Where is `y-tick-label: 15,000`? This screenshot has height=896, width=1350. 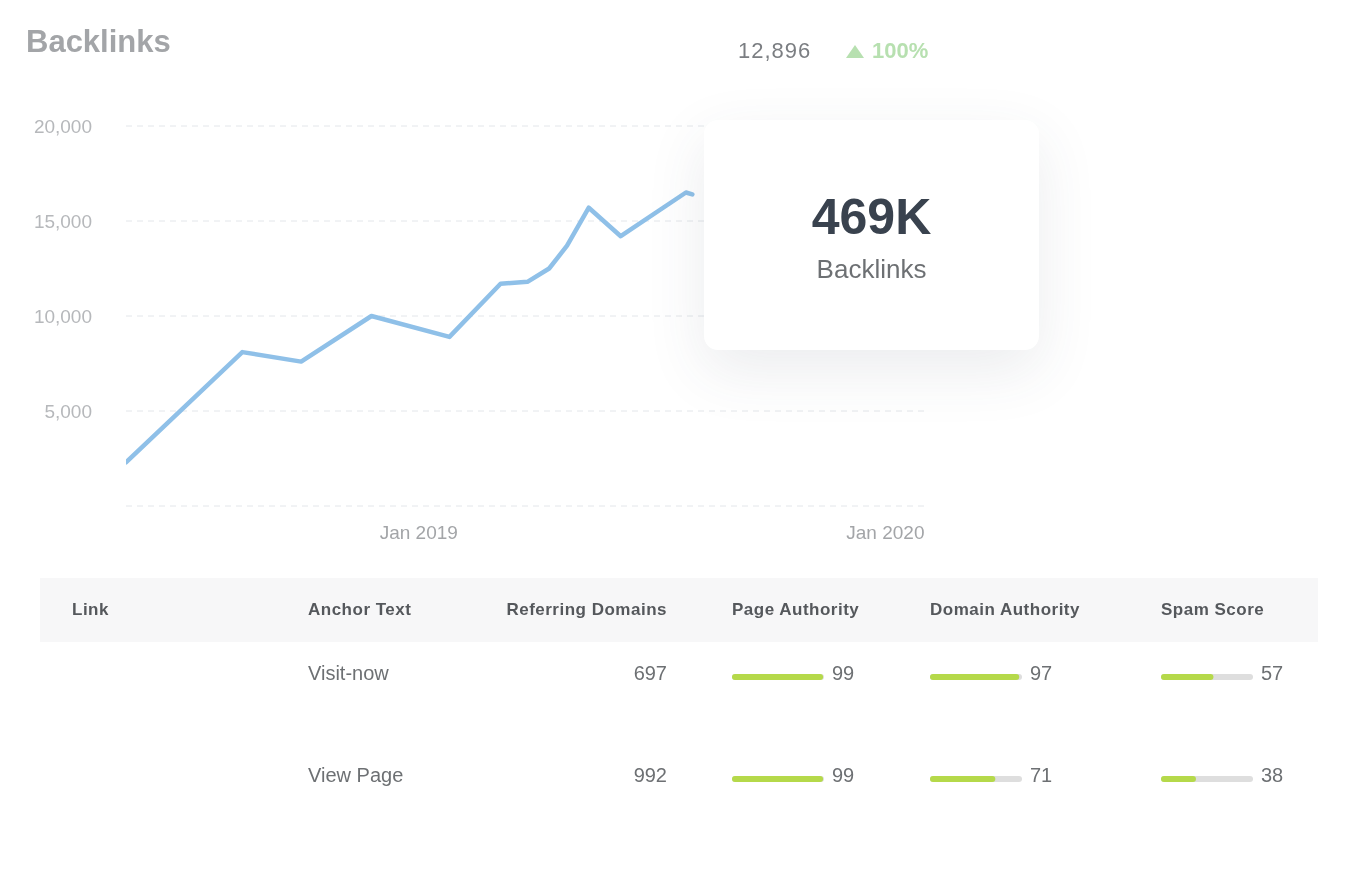
y-tick-label: 15,000 is located at coordinates (62, 221).